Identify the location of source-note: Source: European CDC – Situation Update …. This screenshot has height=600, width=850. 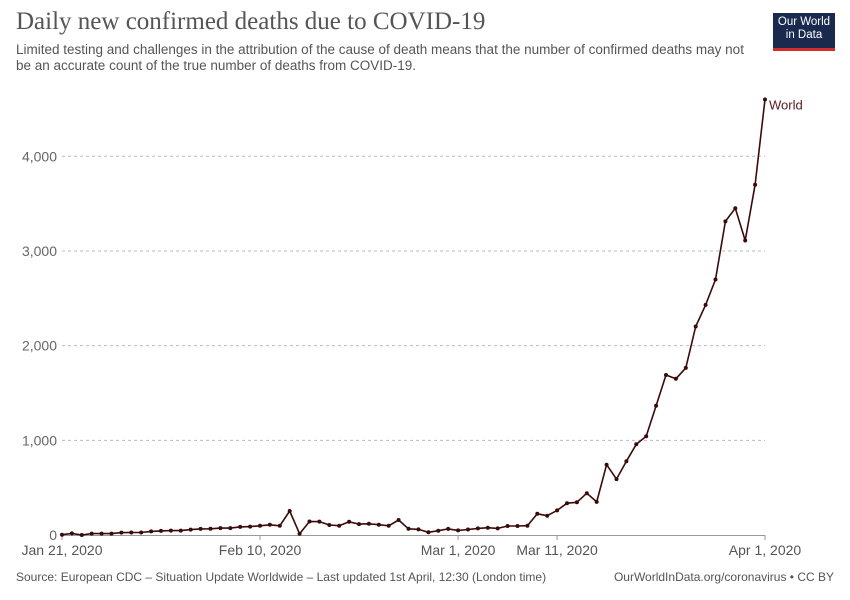
(281, 577).